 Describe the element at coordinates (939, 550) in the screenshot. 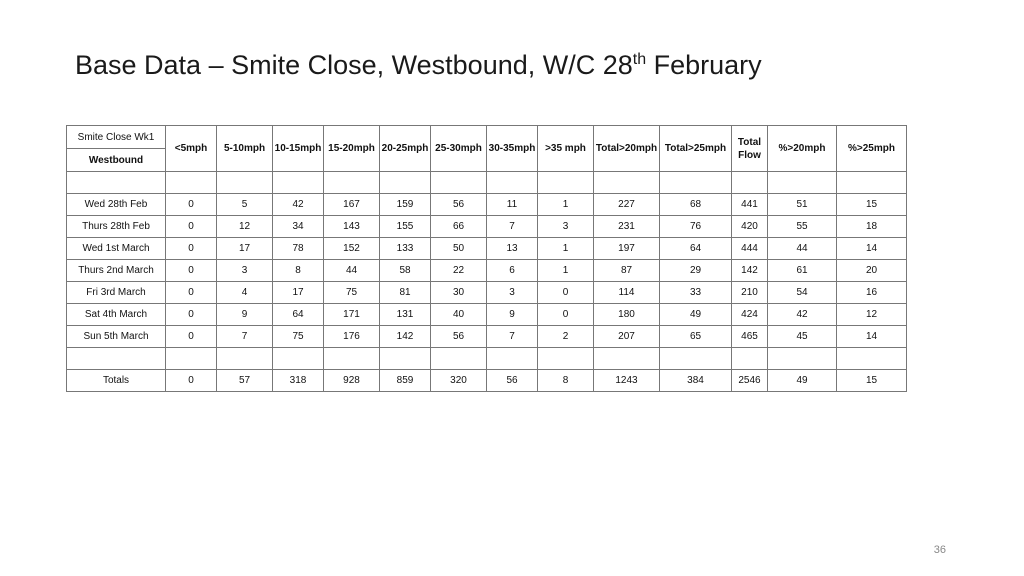

I see `page-number: 36` at that location.